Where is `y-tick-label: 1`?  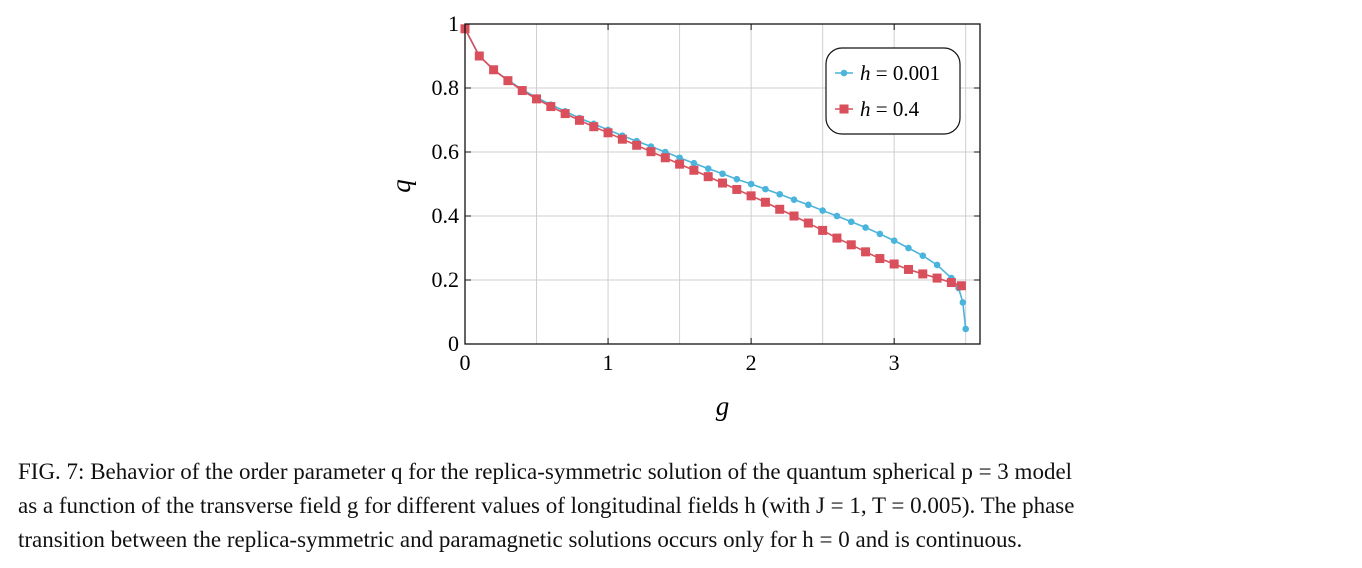
y-tick-label: 1 is located at coordinates (453, 23).